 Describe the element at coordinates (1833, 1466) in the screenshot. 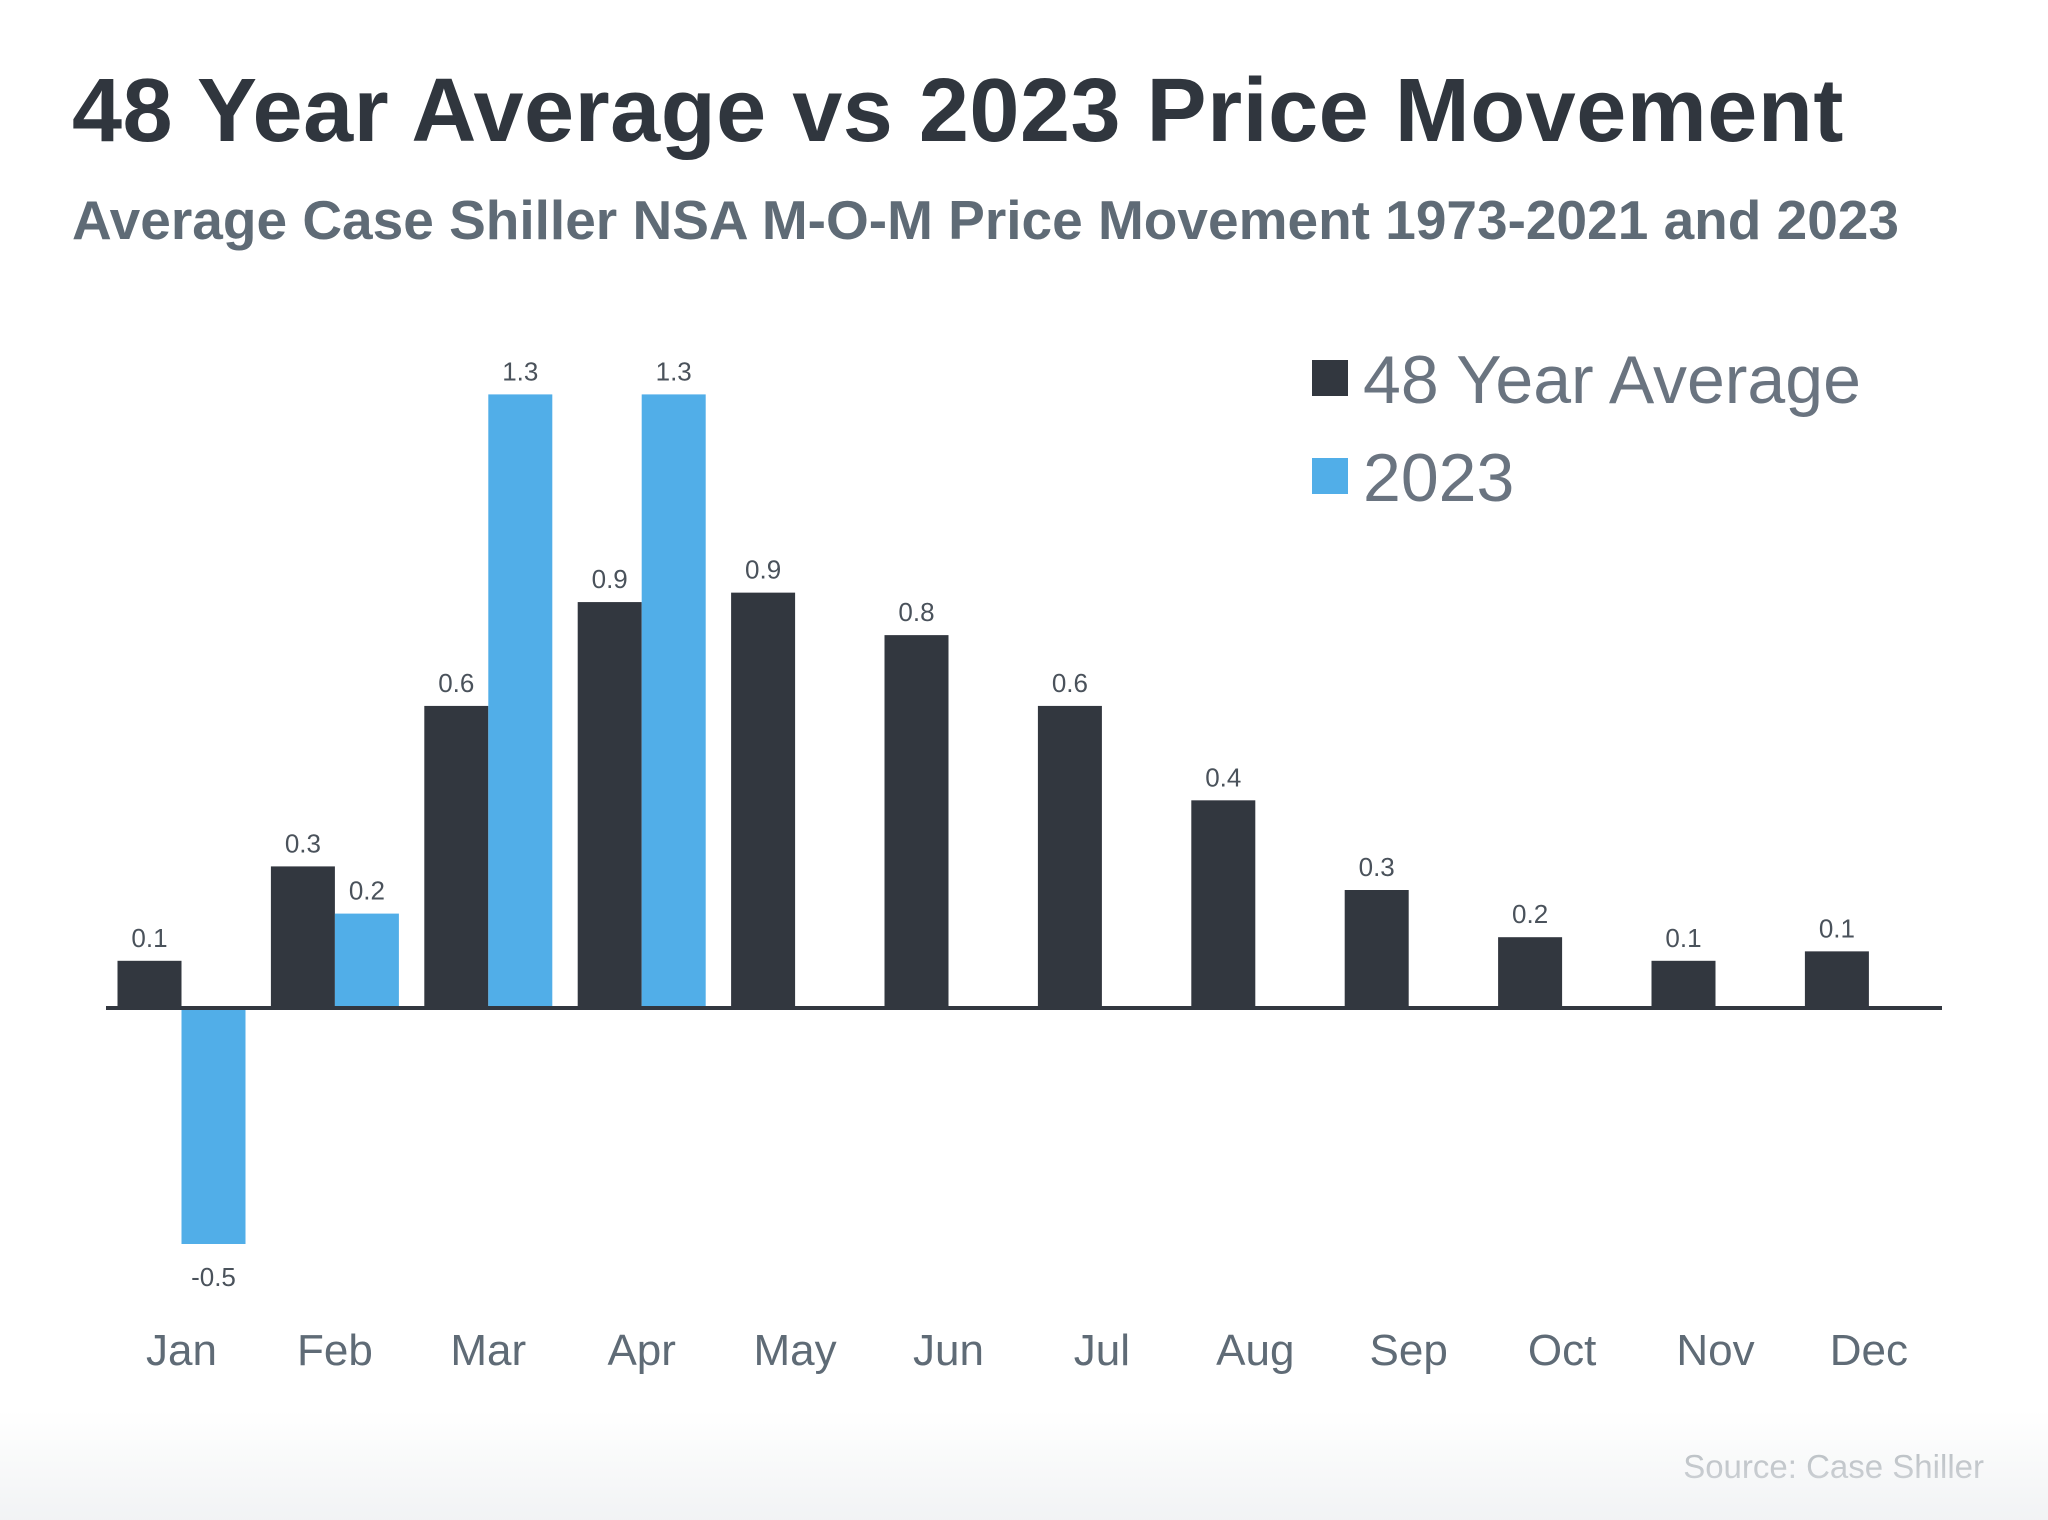

I see `source-note: Source: Case Shiller` at that location.